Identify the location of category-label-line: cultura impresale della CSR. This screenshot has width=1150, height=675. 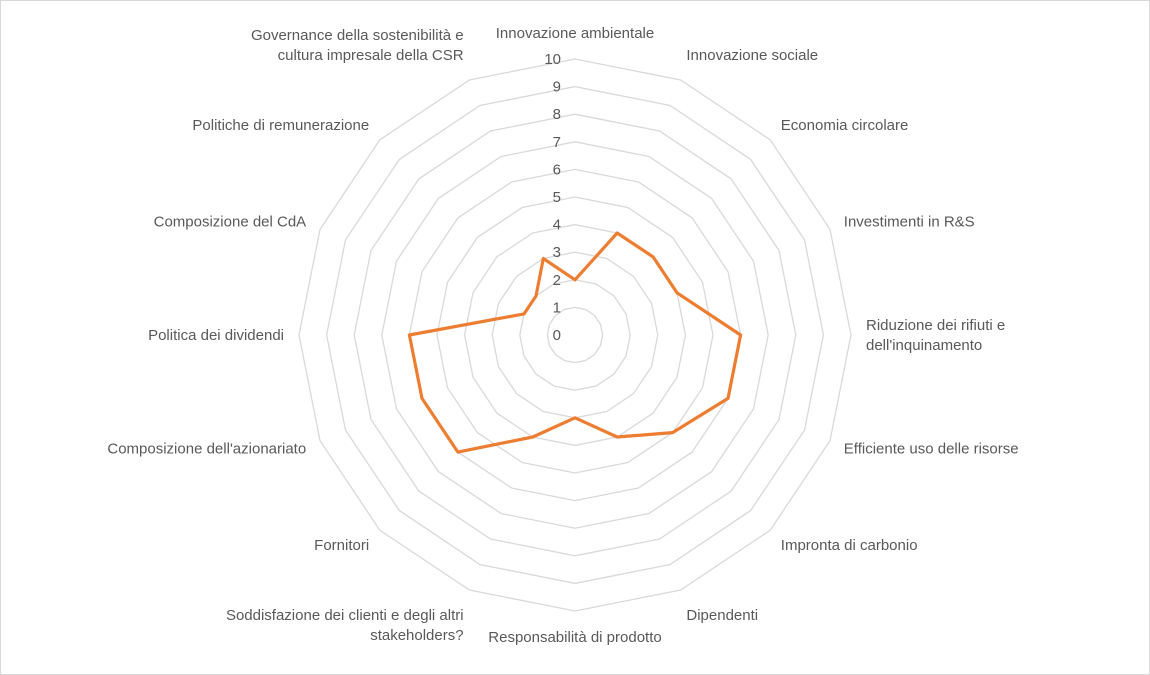
(371, 55).